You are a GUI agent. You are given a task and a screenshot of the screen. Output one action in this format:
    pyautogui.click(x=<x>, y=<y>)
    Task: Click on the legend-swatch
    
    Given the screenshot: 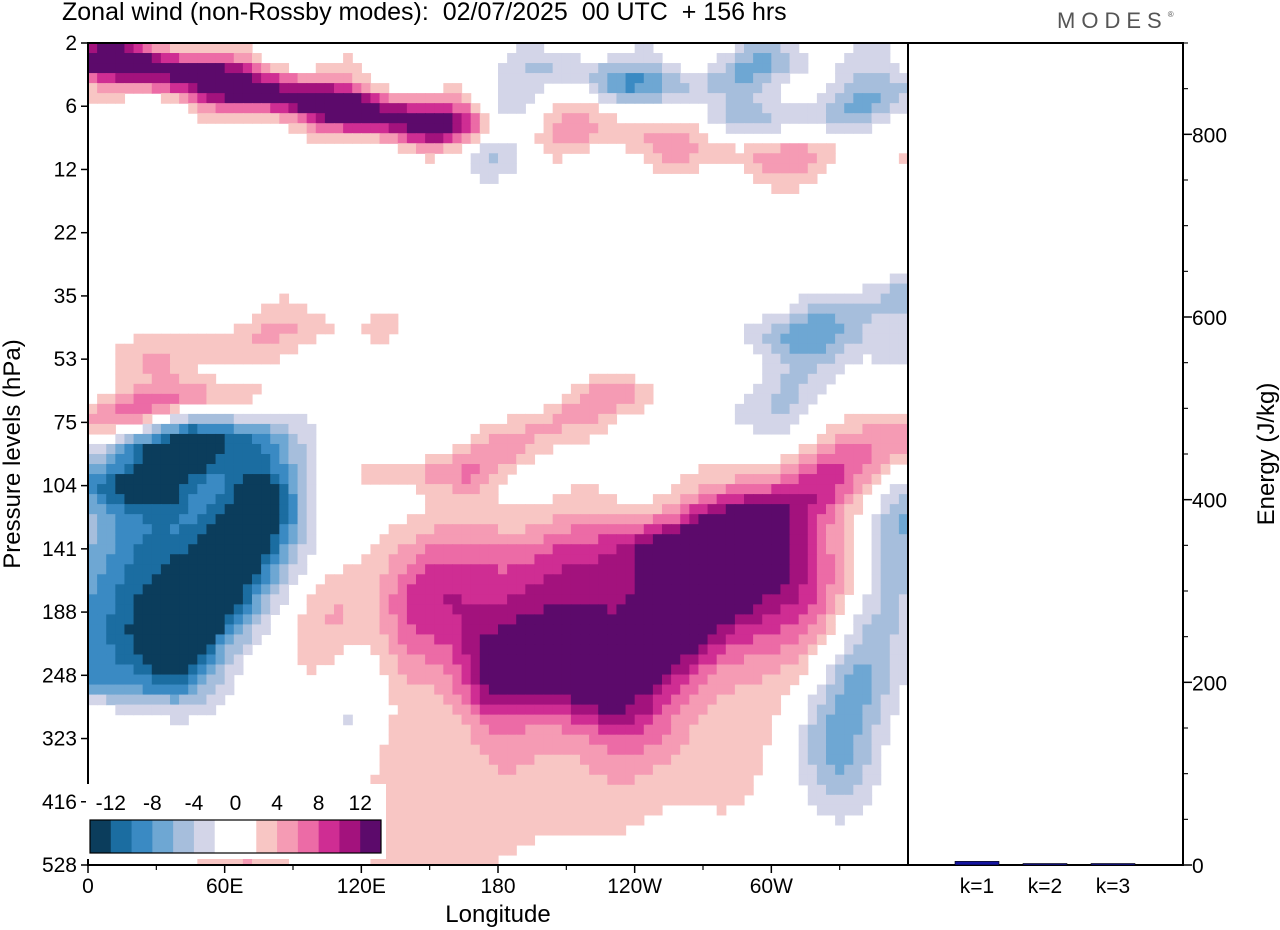 What is the action you would take?
    pyautogui.click(x=225, y=836)
    